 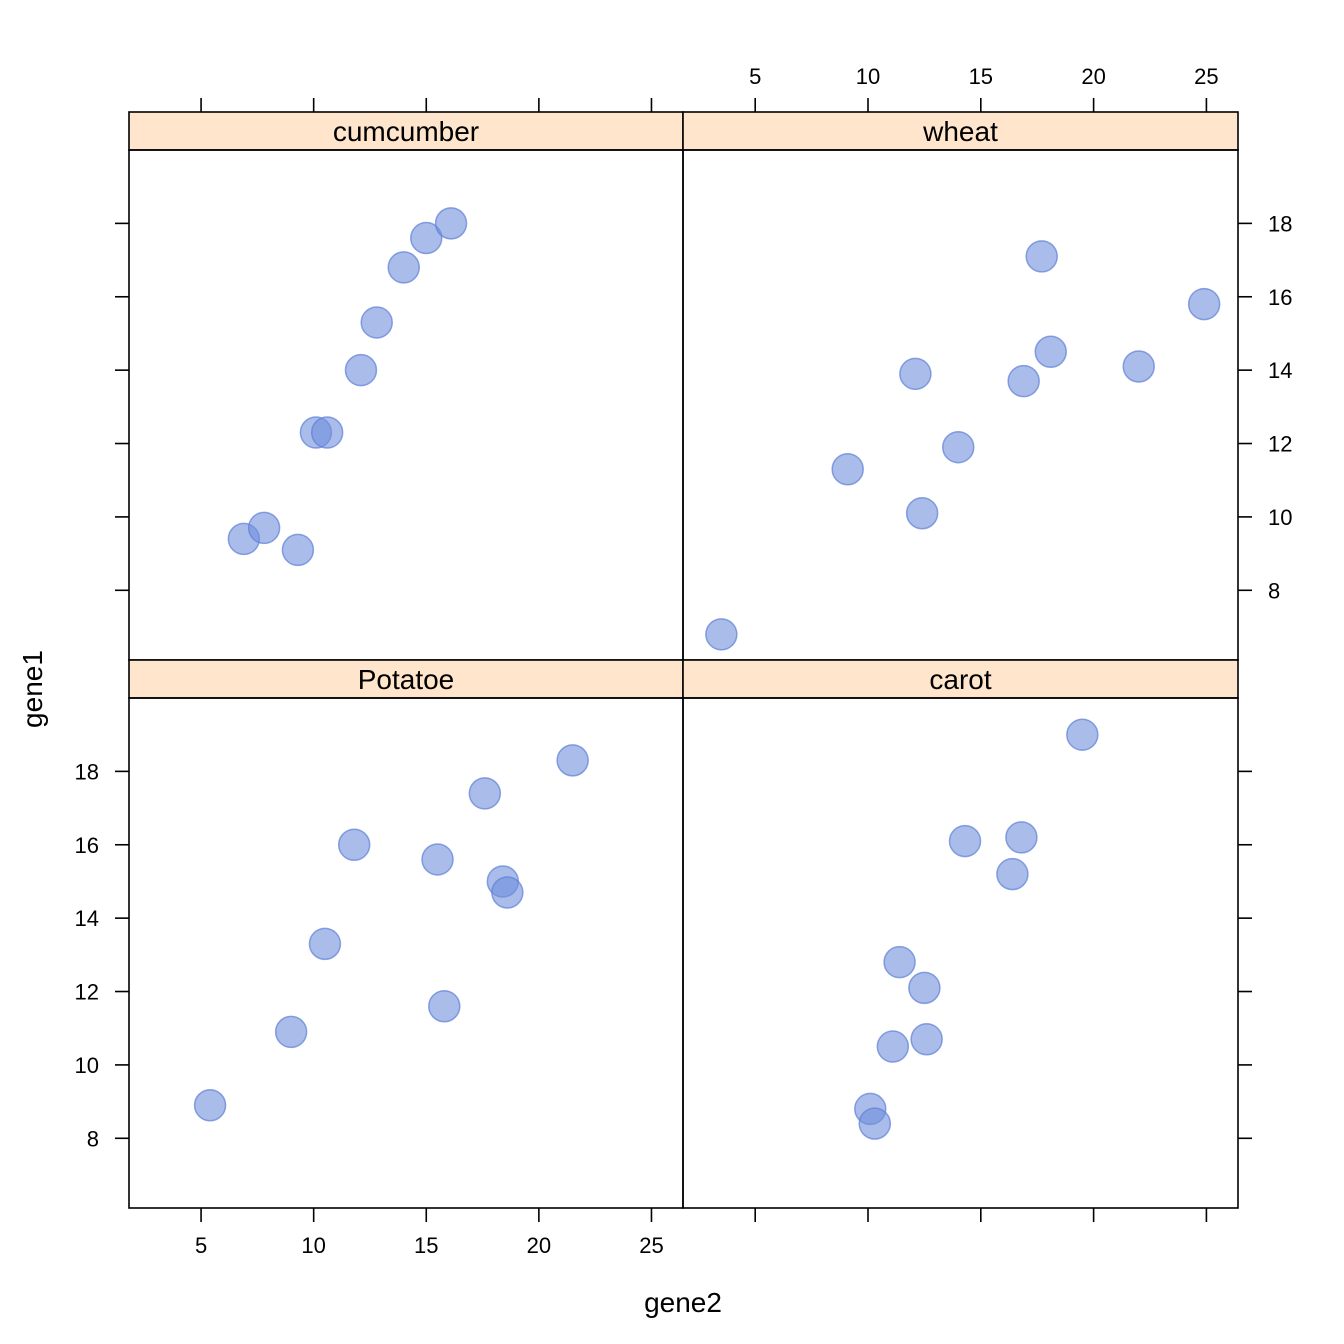 What do you see at coordinates (426, 105) in the screenshot?
I see `x-axis-top-left` at bounding box center [426, 105].